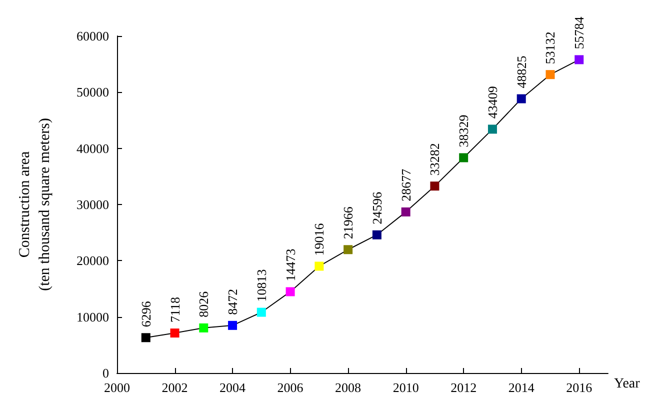  Describe the element at coordinates (175, 387) in the screenshot. I see `x-tick-label: 2002` at that location.